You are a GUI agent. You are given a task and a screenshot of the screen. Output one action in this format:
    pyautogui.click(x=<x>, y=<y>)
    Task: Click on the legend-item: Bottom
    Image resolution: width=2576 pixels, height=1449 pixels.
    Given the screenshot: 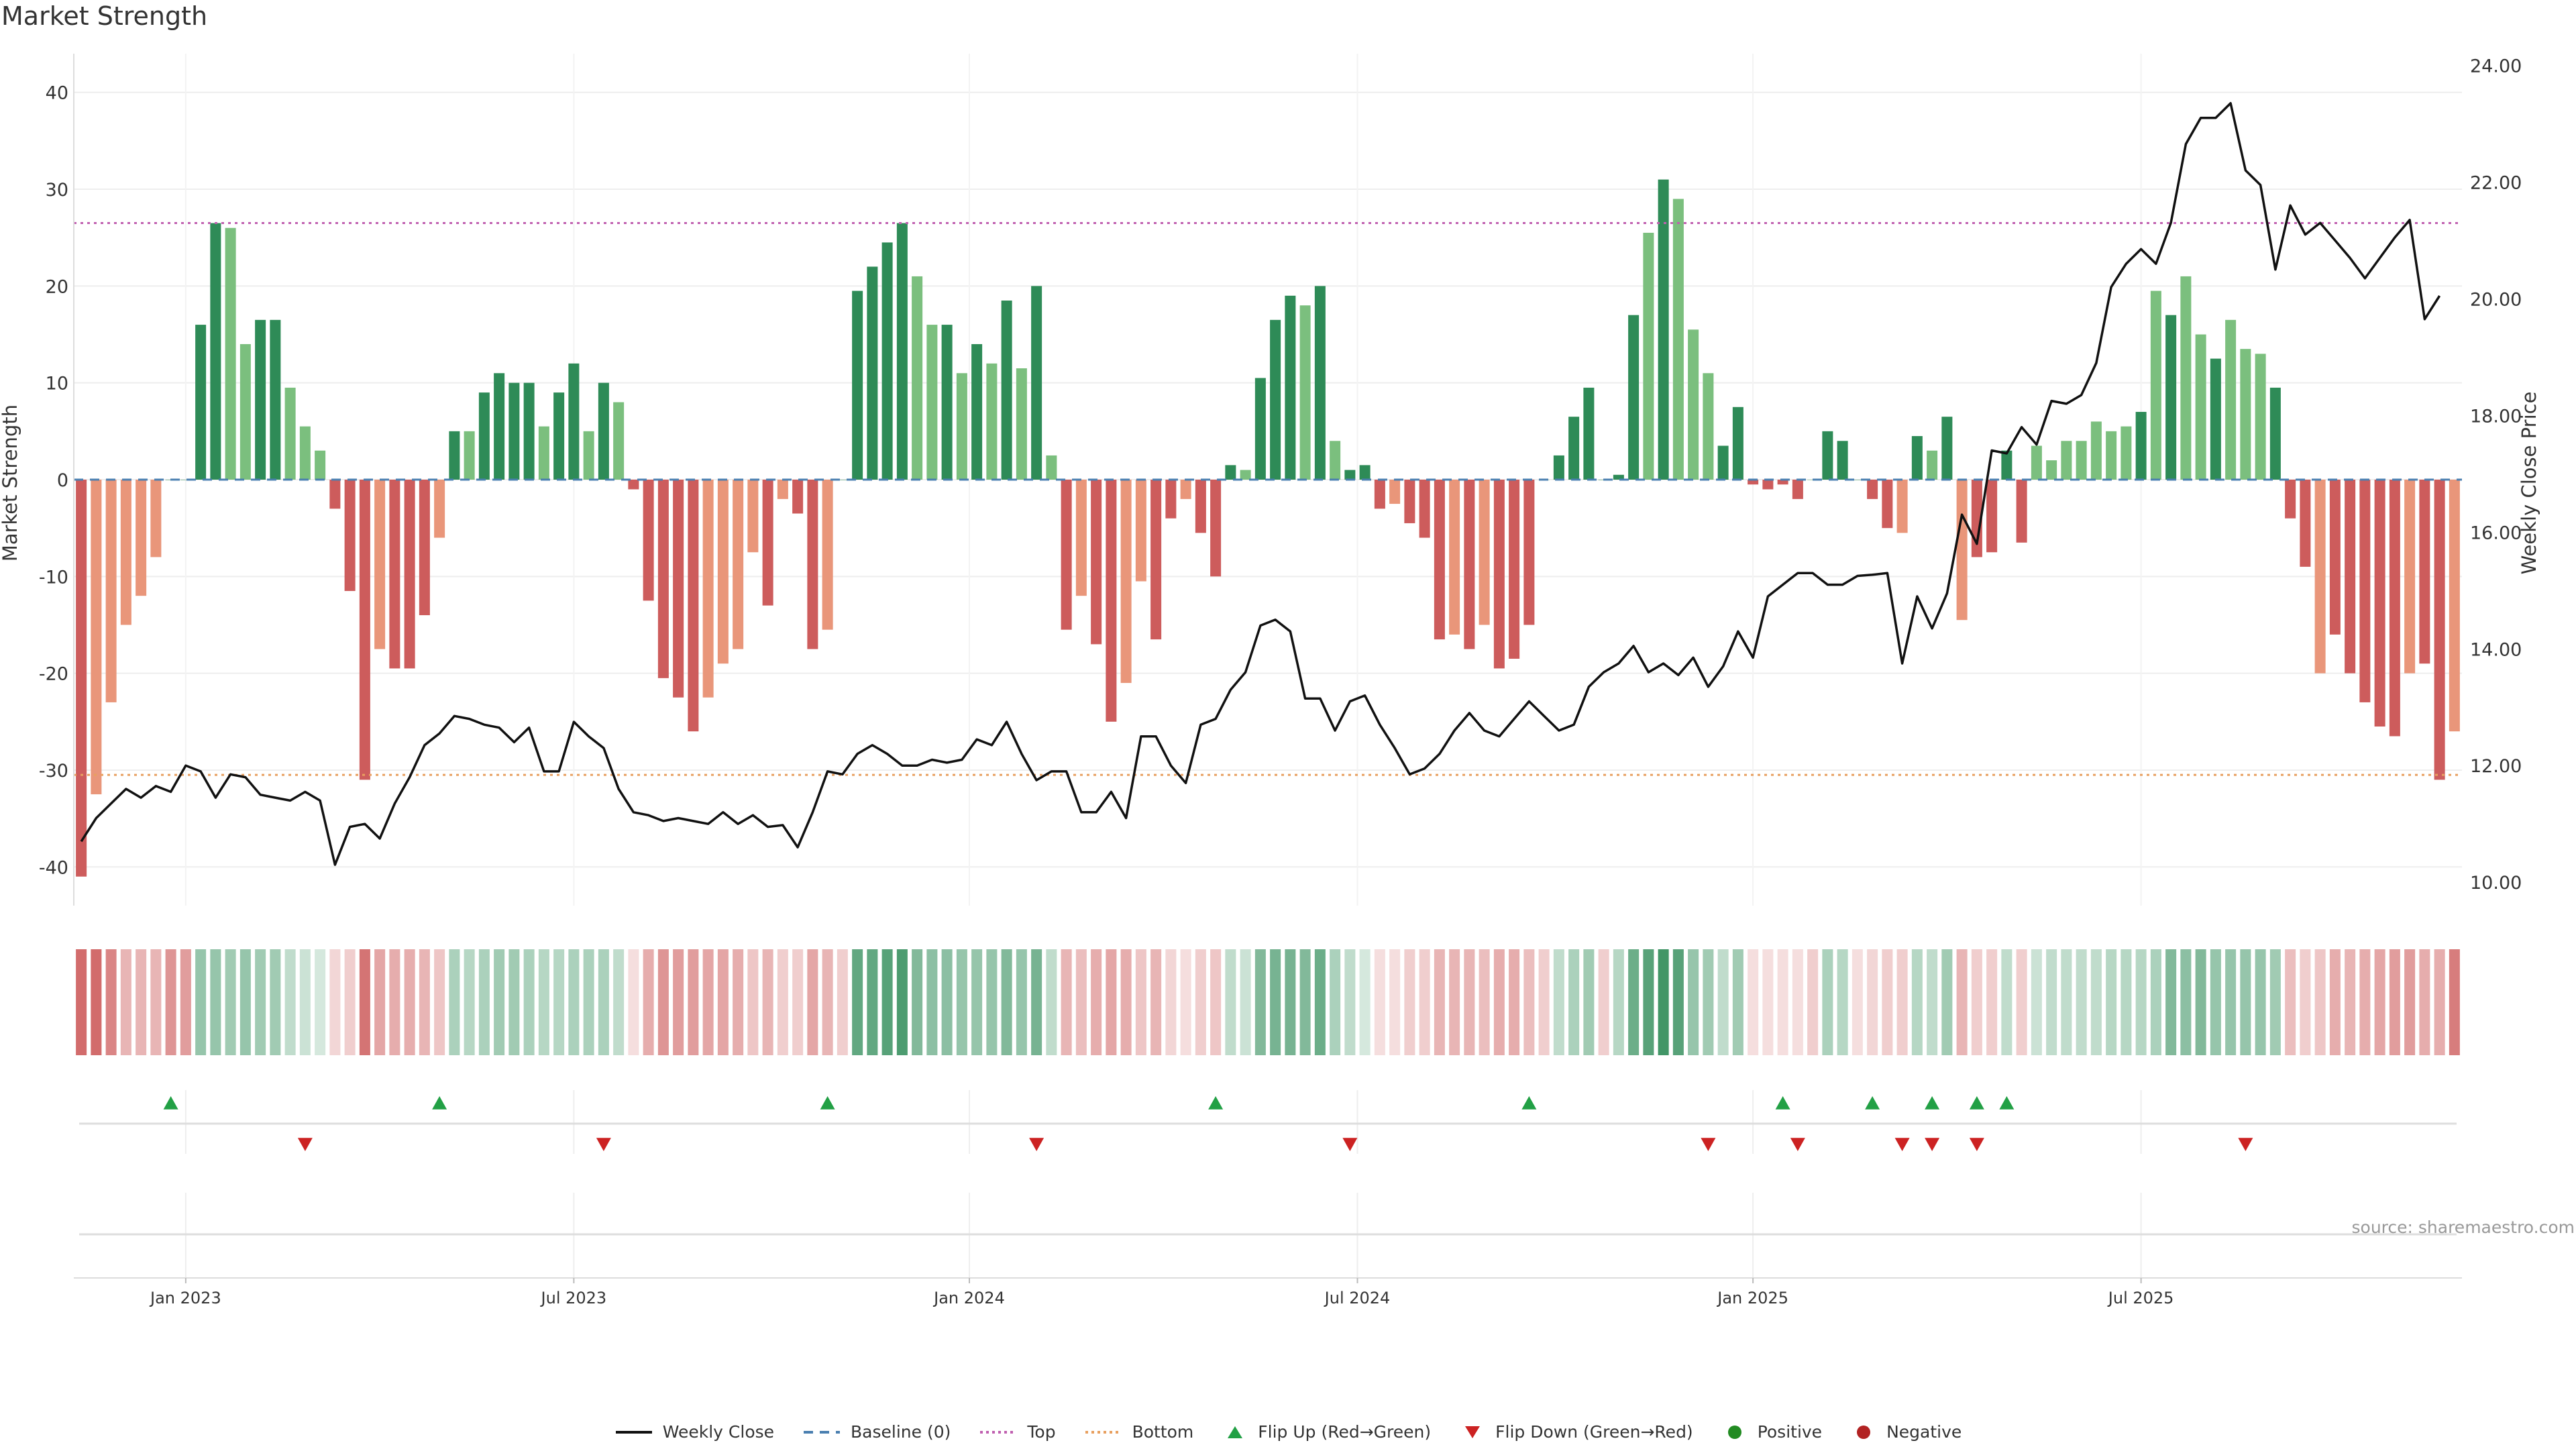 What is the action you would take?
    pyautogui.click(x=1139, y=1432)
    